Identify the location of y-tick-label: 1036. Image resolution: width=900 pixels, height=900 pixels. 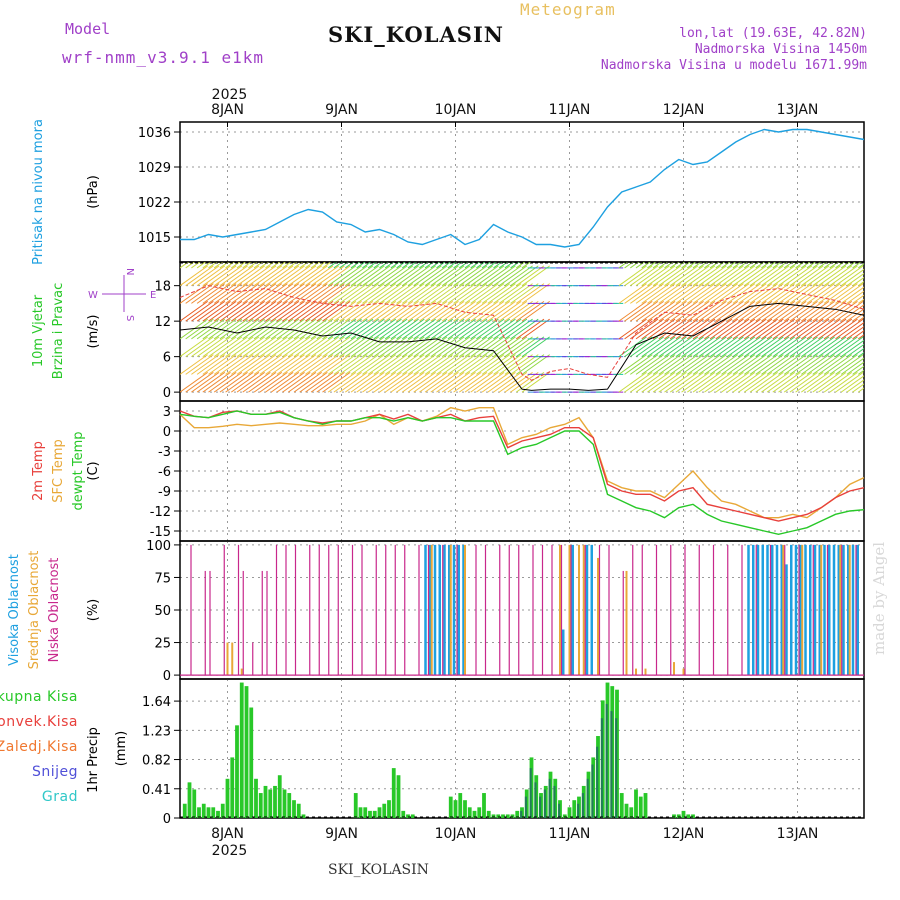
(154, 133).